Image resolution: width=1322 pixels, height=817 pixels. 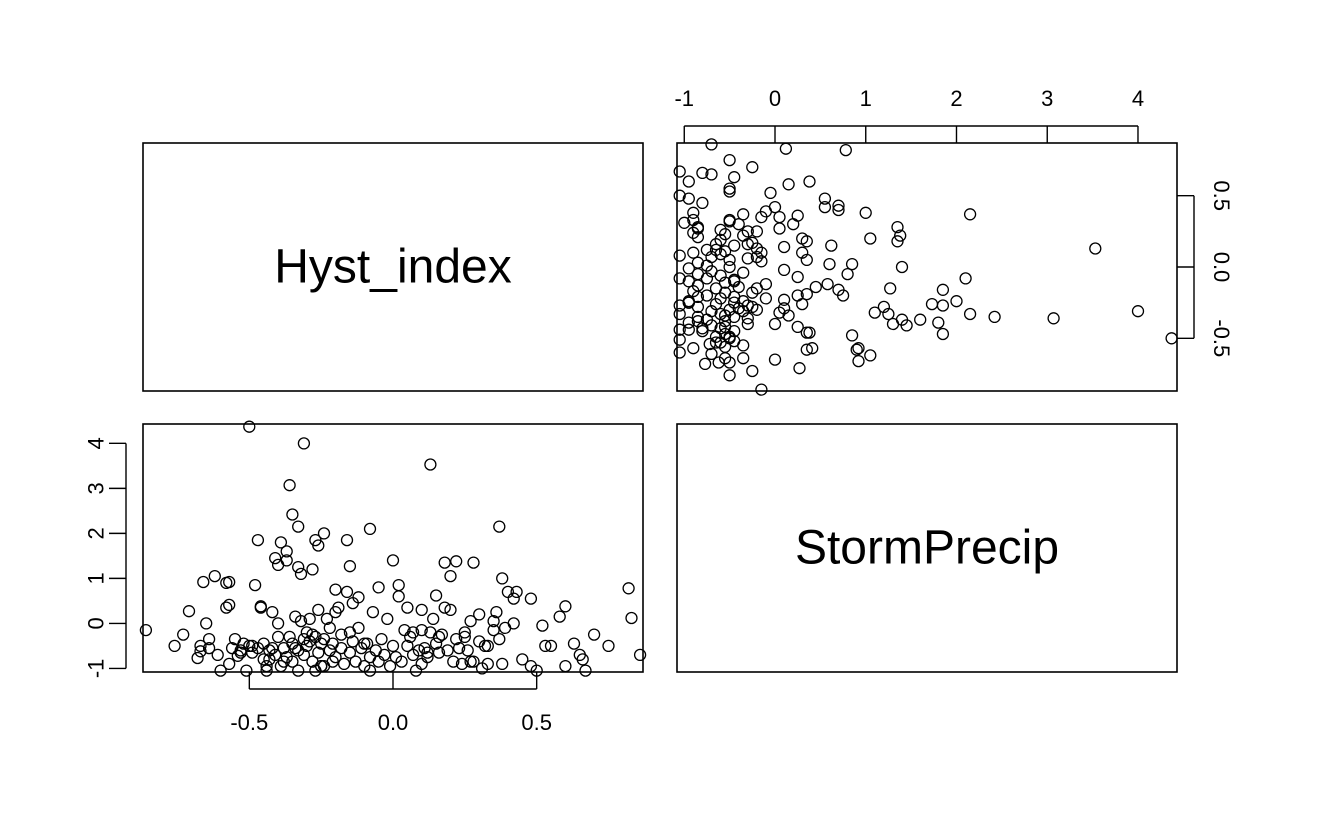 I want to click on bottom-axis-tick-label: -0.5, so click(x=249, y=722).